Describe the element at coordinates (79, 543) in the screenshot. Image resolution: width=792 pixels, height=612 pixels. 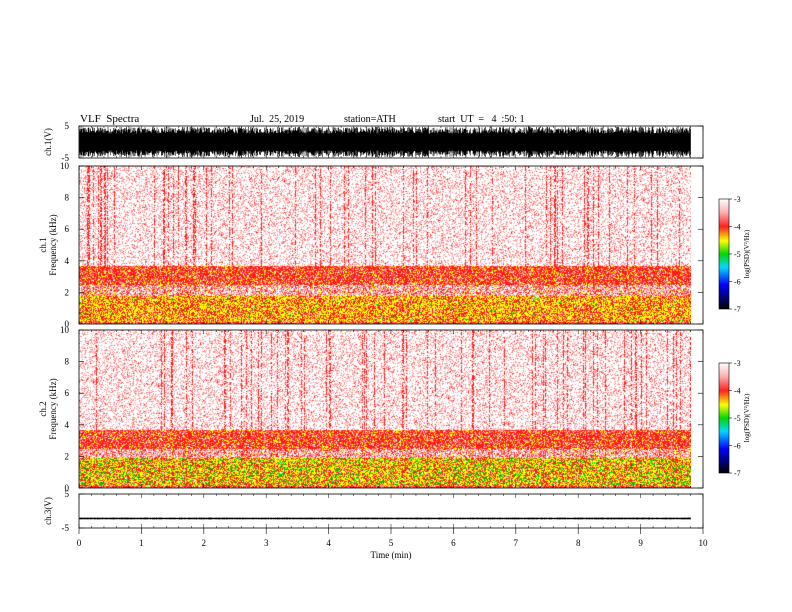
I see `x-tick-label: 0` at that location.